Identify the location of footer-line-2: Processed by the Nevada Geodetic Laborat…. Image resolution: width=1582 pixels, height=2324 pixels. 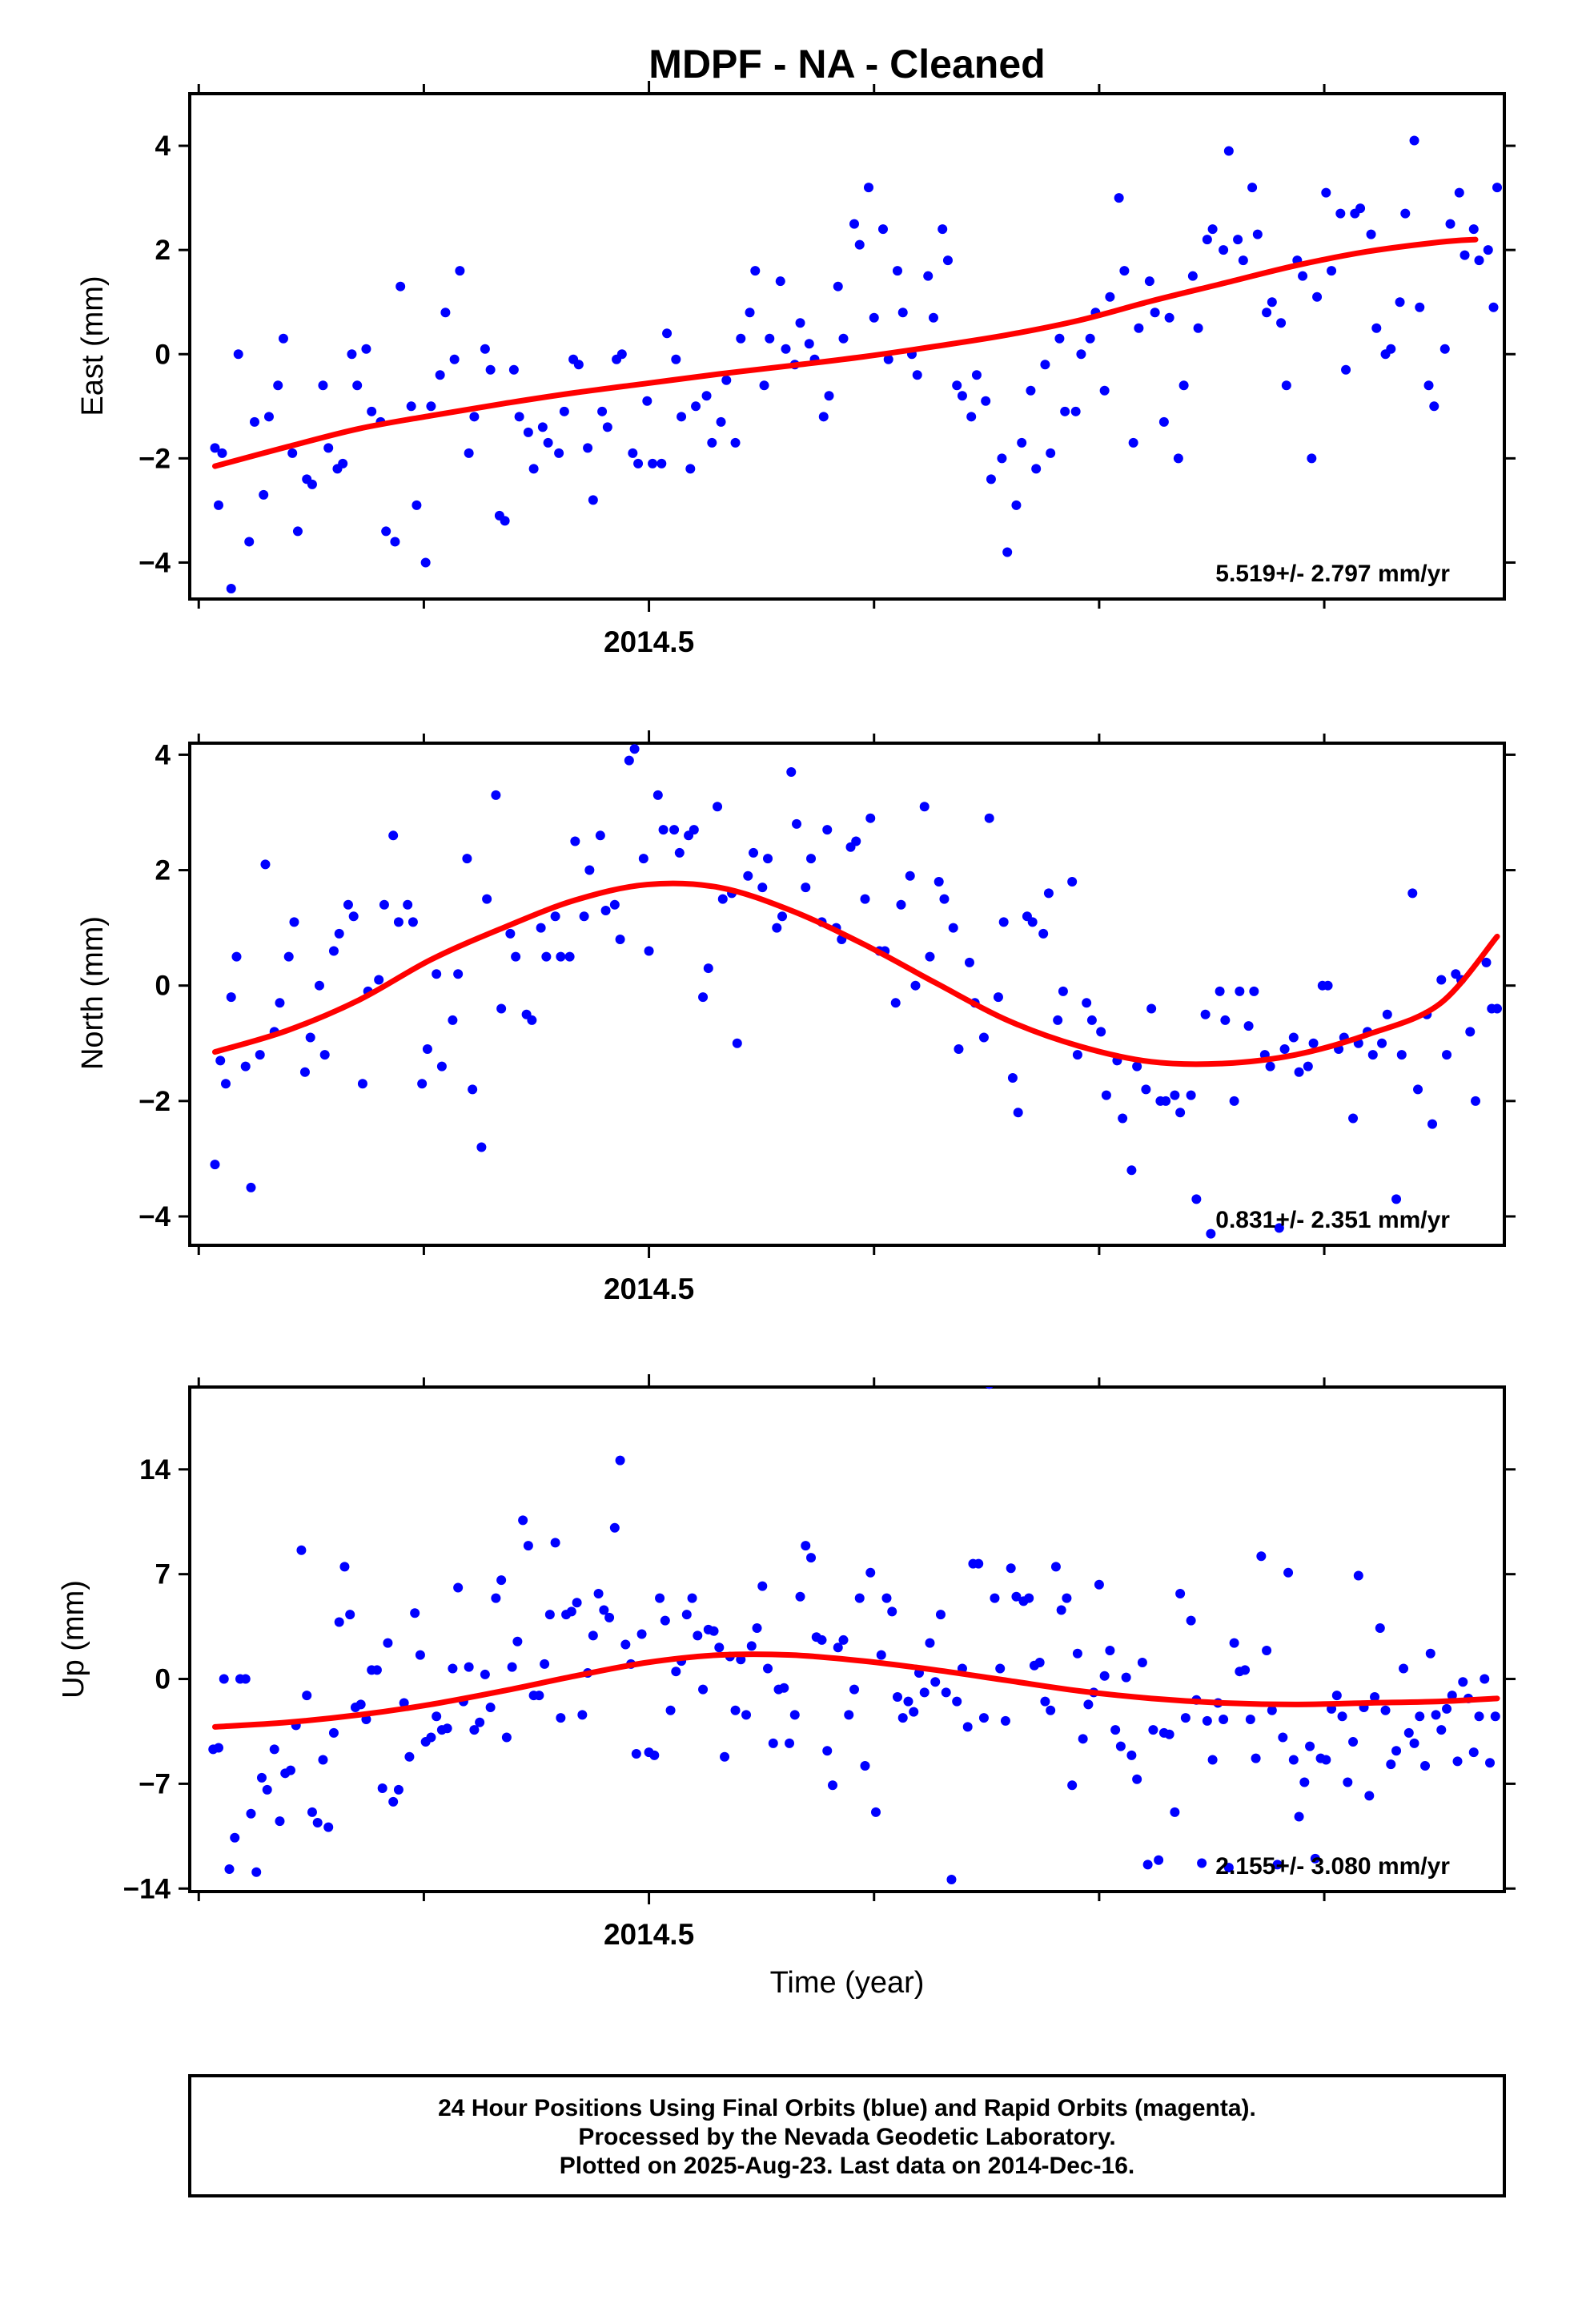
(847, 2137).